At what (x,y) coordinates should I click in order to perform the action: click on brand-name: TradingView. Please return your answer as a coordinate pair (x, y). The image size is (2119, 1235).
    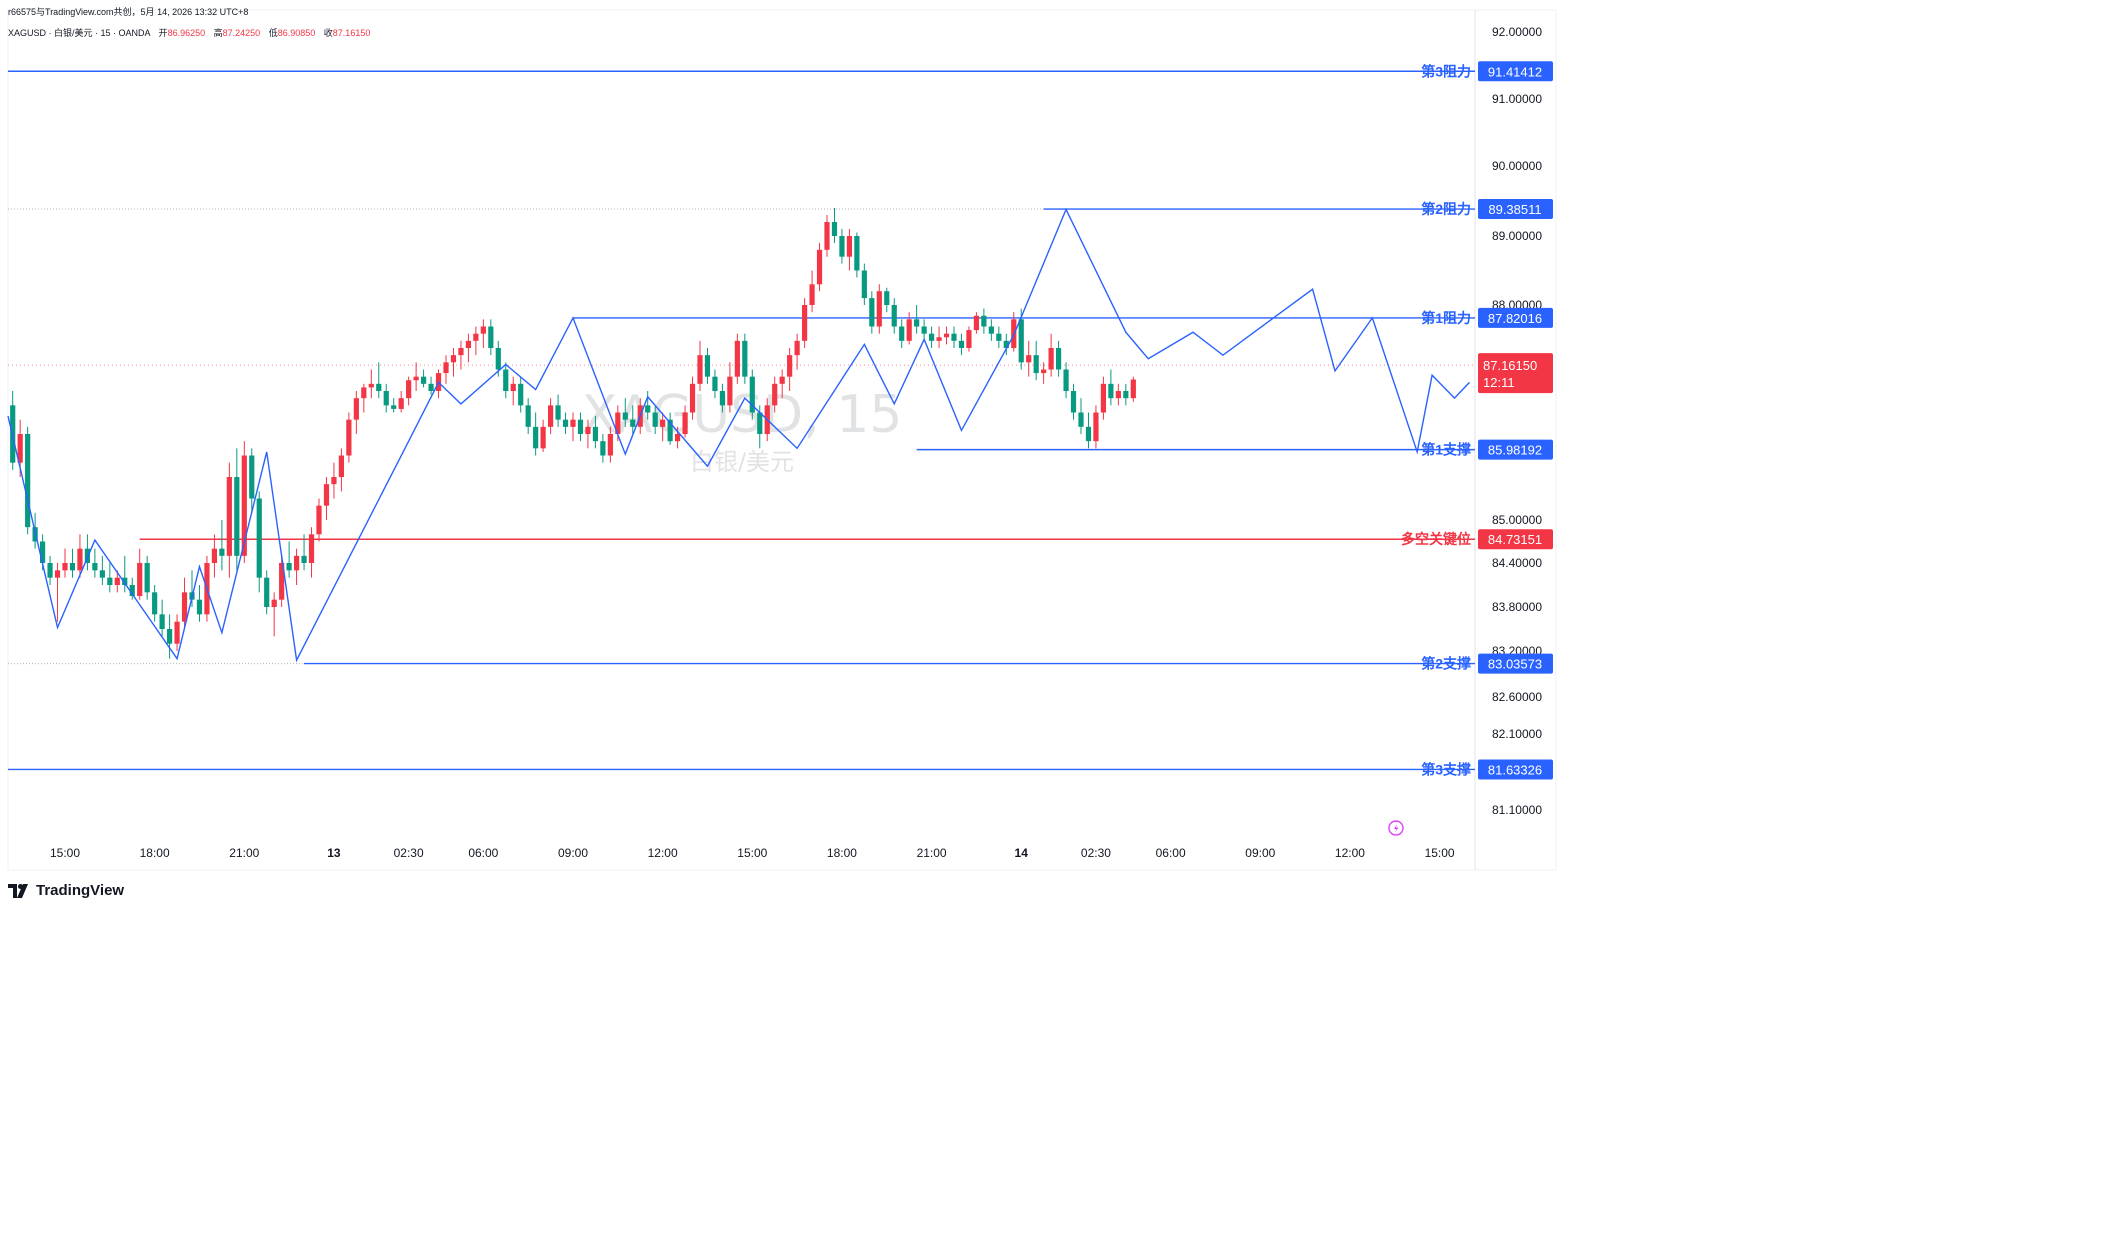
    Looking at the image, I should click on (80, 890).